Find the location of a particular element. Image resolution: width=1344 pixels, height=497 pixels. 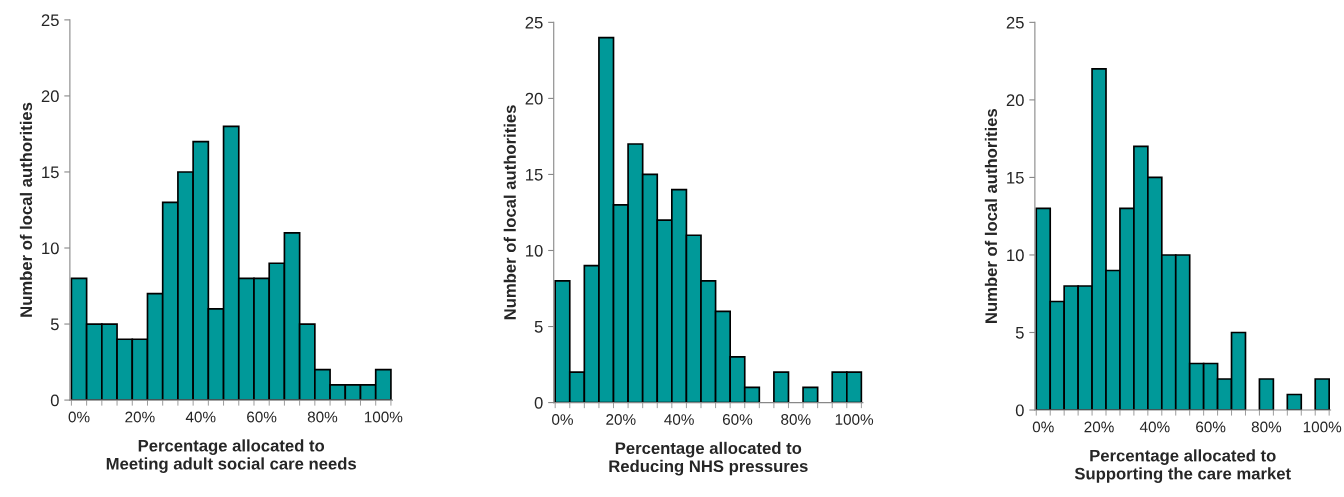

x-axis-title: Percentage allocated to Meeting adult social care needs is located at coordinates (231, 456).